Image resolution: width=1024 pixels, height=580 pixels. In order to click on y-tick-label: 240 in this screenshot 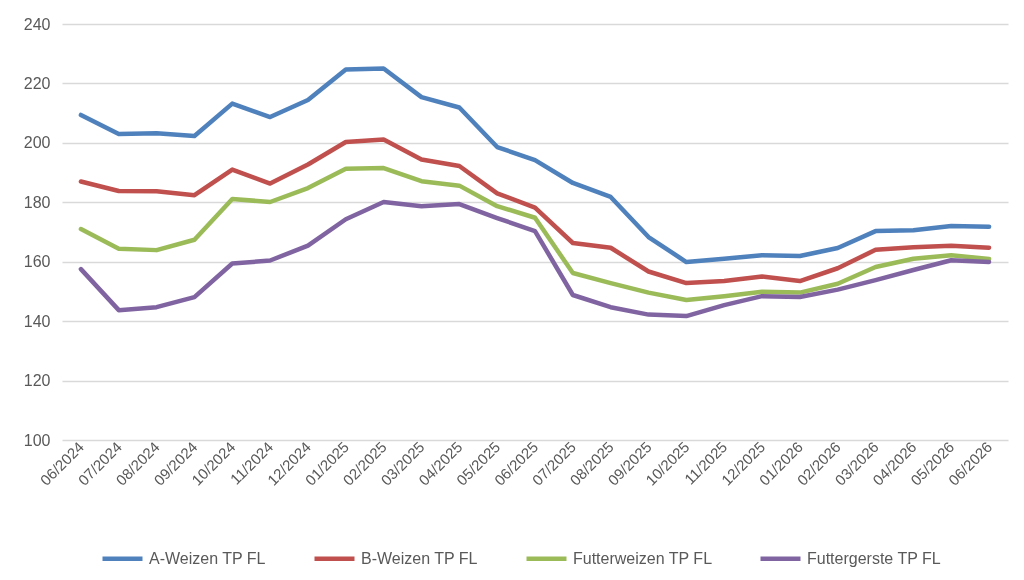, I will do `click(37, 24)`.